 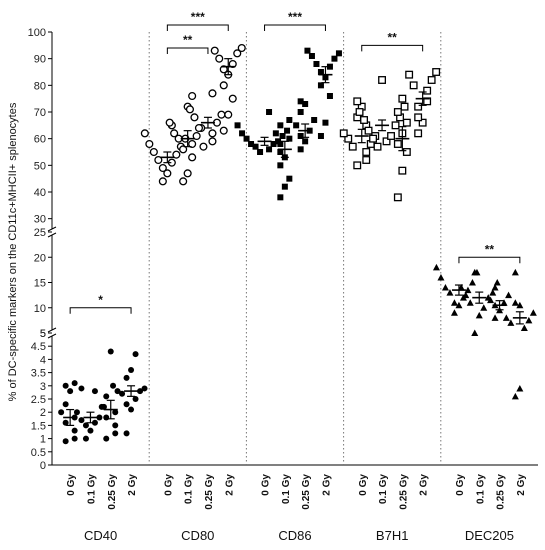 What do you see at coordinates (40, 220) in the screenshot?
I see `y-tick-label: 30` at bounding box center [40, 220].